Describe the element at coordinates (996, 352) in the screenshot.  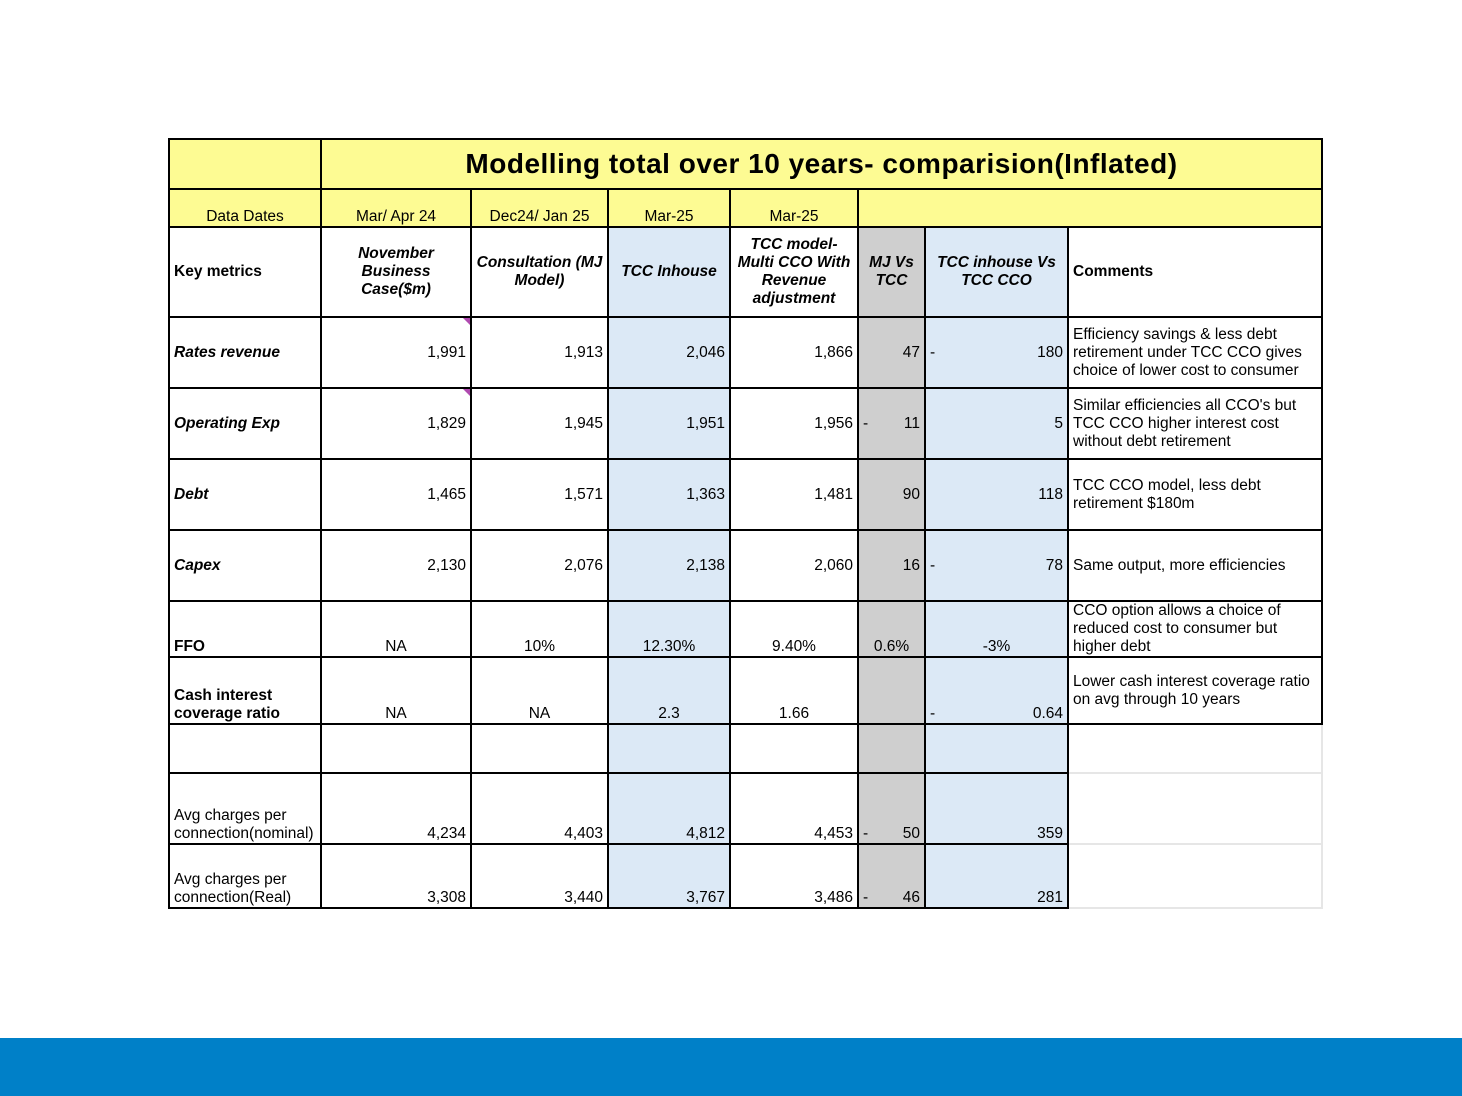
I see `value-tcc-inhouse-vs-cco: - 180` at that location.